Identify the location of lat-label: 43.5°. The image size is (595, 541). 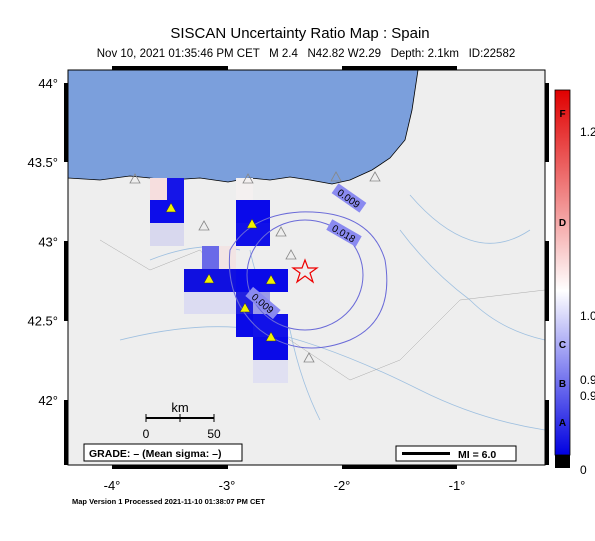
(42, 162).